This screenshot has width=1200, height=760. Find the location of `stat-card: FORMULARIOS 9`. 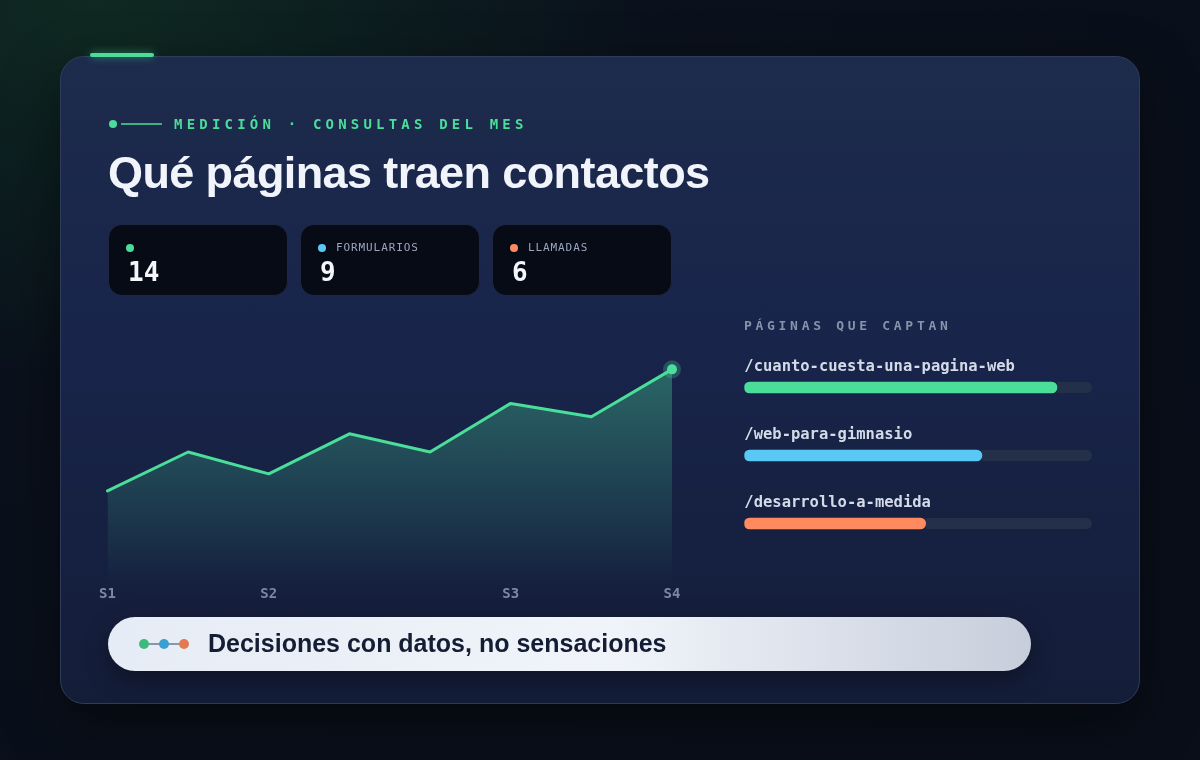

stat-card: FORMULARIOS 9 is located at coordinates (390, 260).